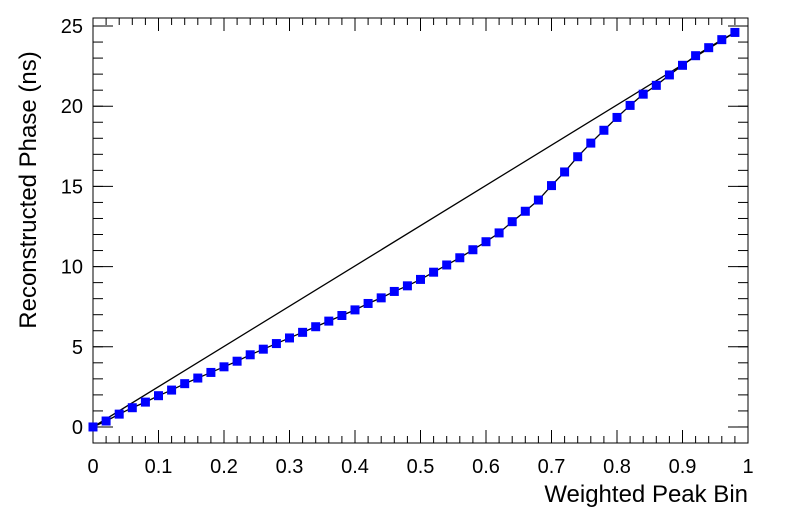 This screenshot has height=516, width=788. Describe the element at coordinates (224, 467) in the screenshot. I see `x-tick-label: 0.2` at that location.